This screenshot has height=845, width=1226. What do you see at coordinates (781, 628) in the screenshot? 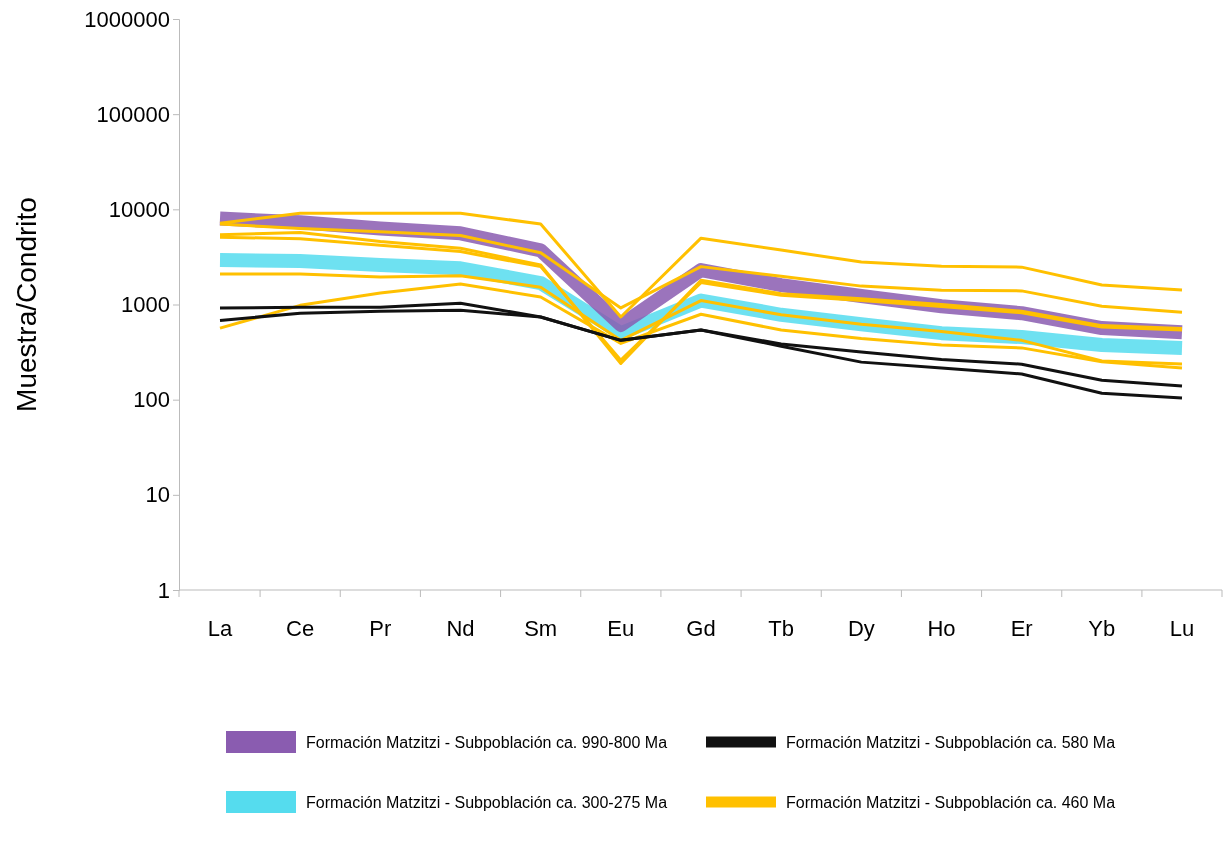
I see `x-tick-label: Tb` at bounding box center [781, 628].